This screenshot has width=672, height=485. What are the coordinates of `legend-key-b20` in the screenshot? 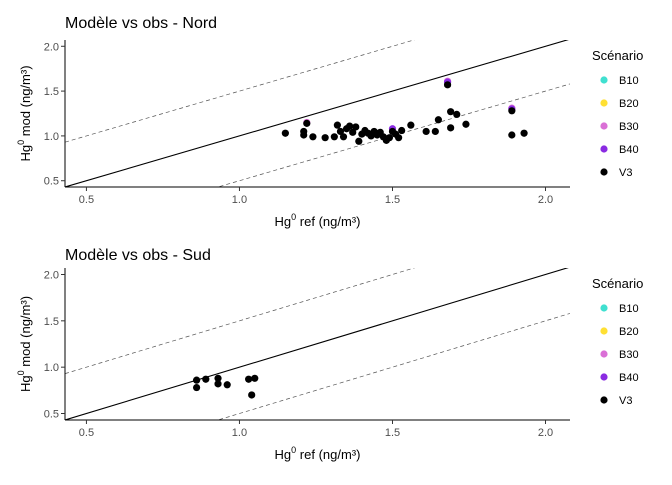 It's located at (604, 331).